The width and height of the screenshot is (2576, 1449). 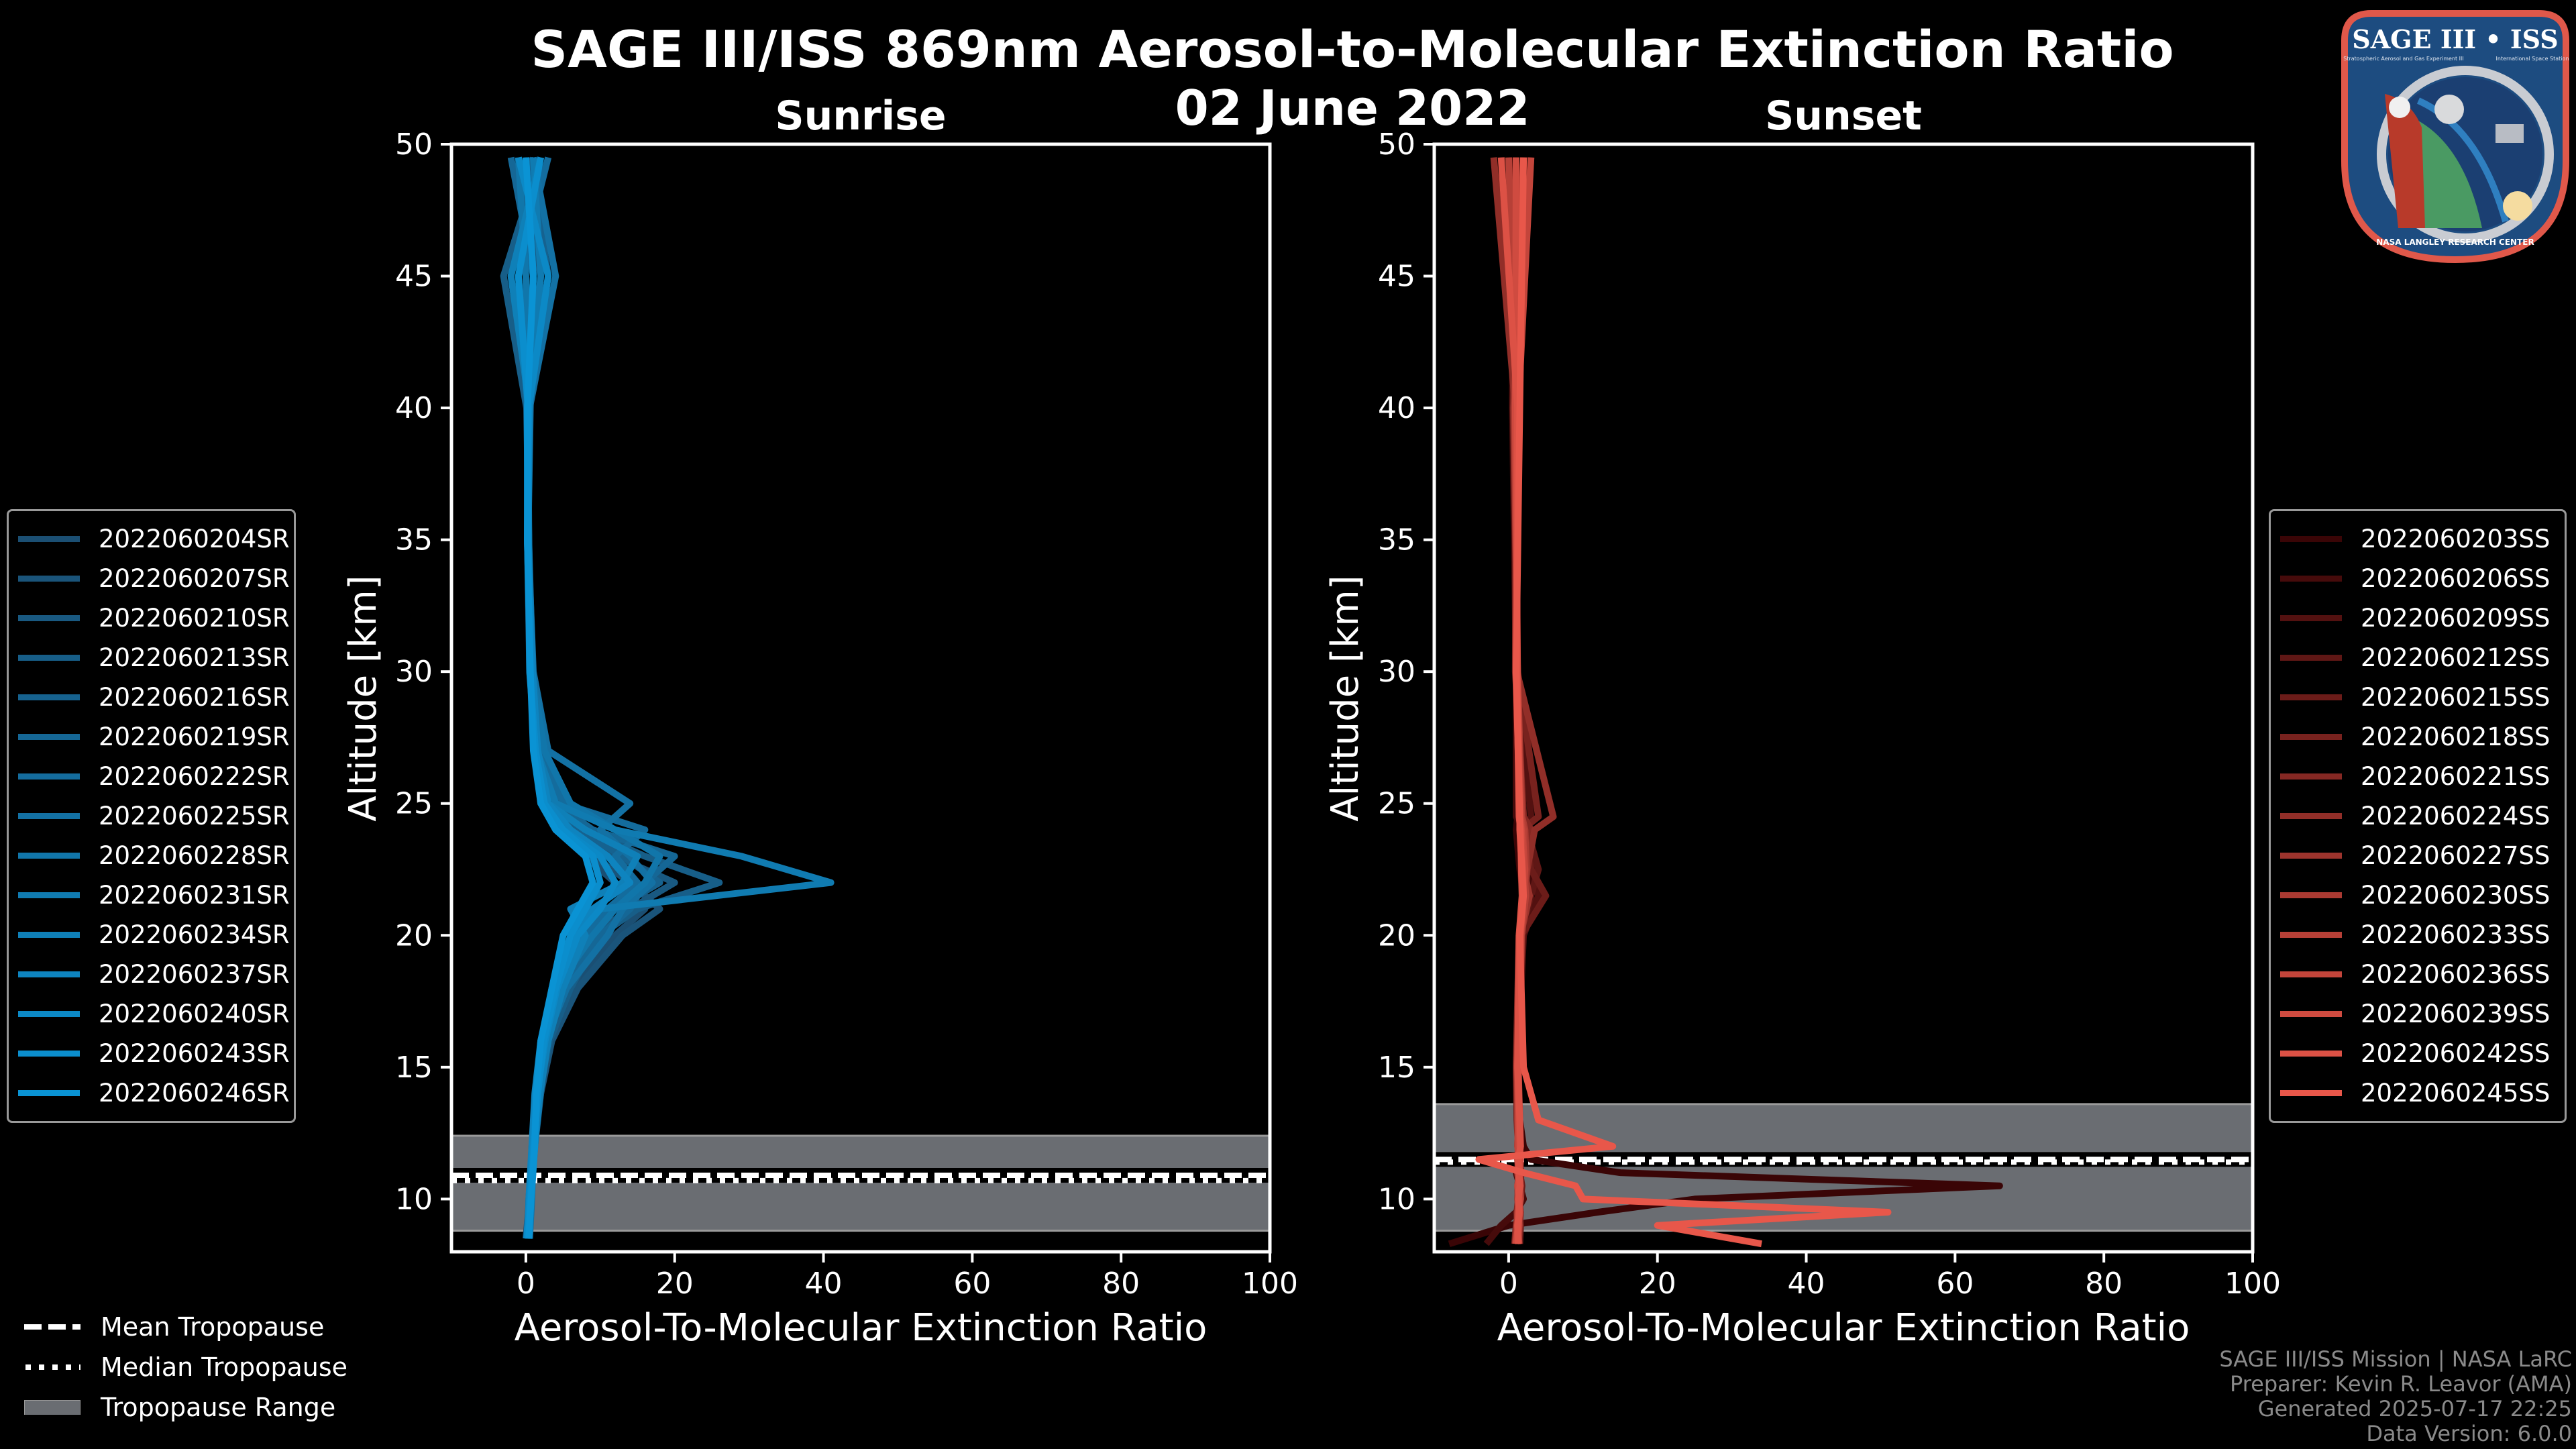 What do you see at coordinates (1843, 1328) in the screenshot?
I see `sunset-x-axis-label: Aerosol-To-Molecular Extinction Ratio` at bounding box center [1843, 1328].